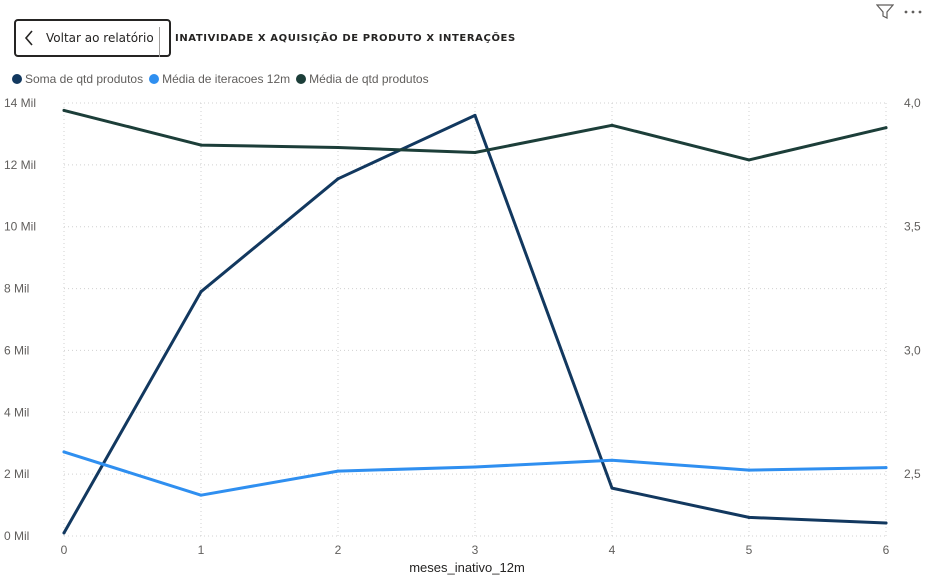 This screenshot has width=929, height=582. What do you see at coordinates (912, 227) in the screenshot?
I see `y-right-tick-label: 3,5` at bounding box center [912, 227].